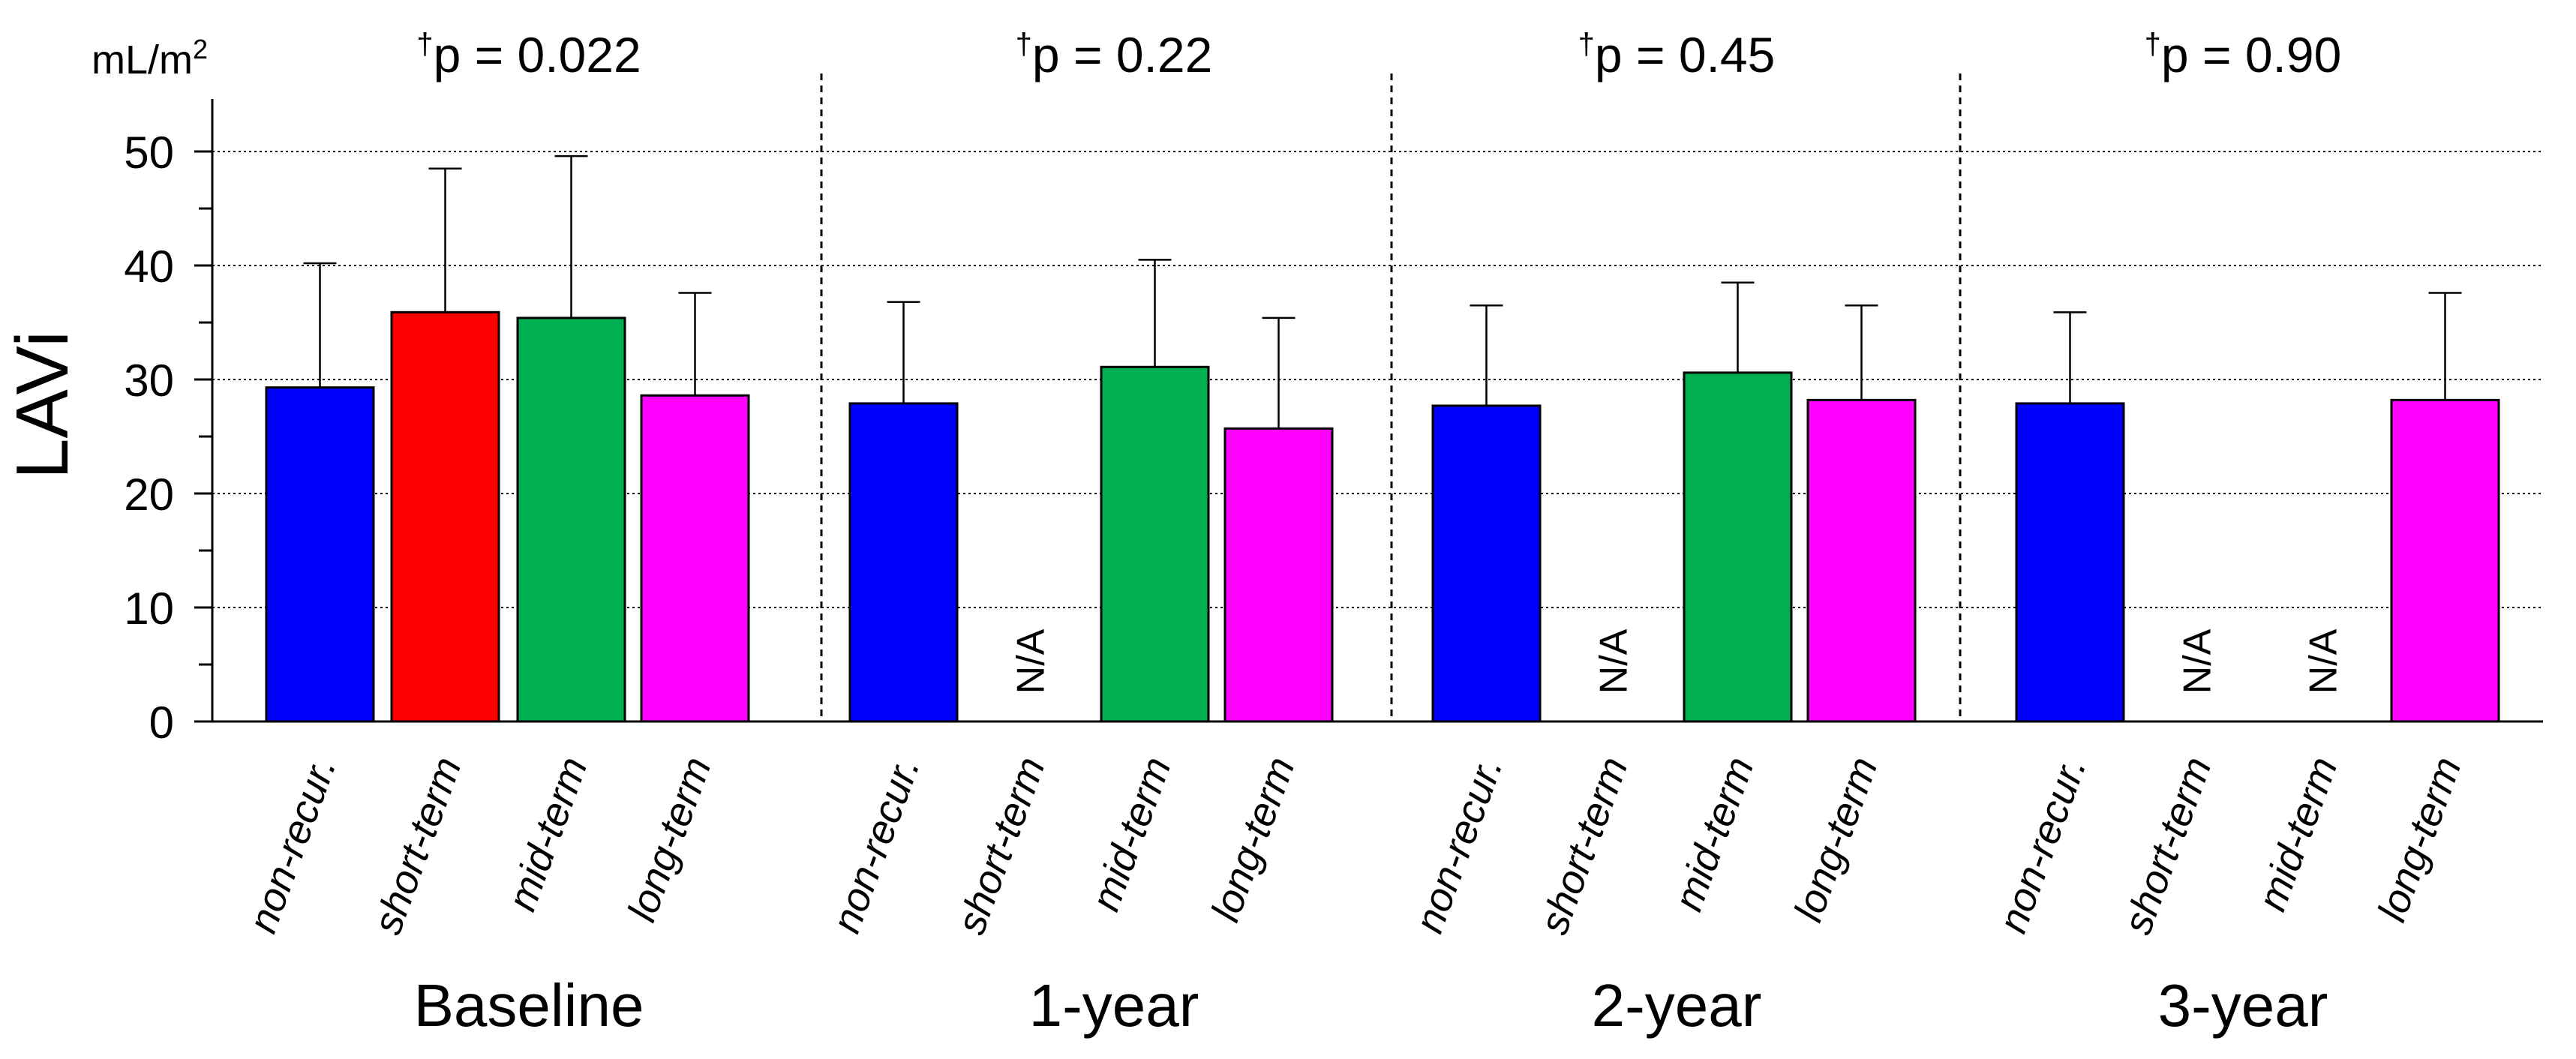  I want to click on category-label-3-2: mid-term, so click(2298, 834).